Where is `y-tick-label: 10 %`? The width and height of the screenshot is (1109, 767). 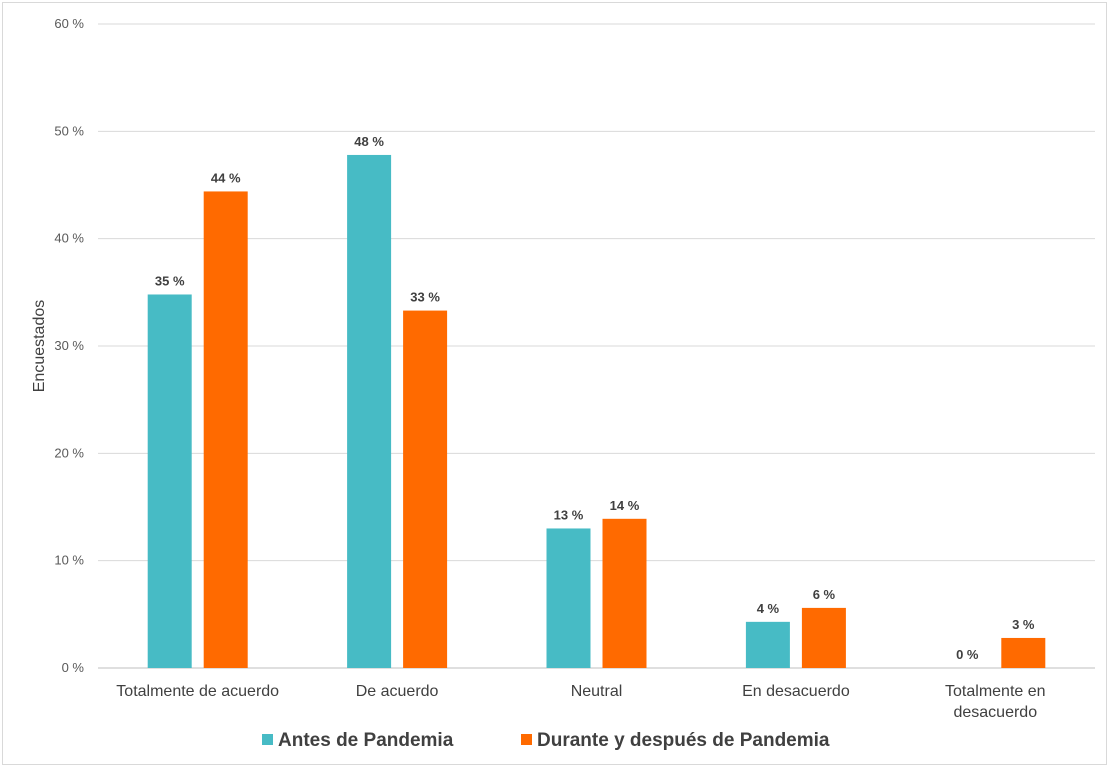 y-tick-label: 10 % is located at coordinates (69, 560).